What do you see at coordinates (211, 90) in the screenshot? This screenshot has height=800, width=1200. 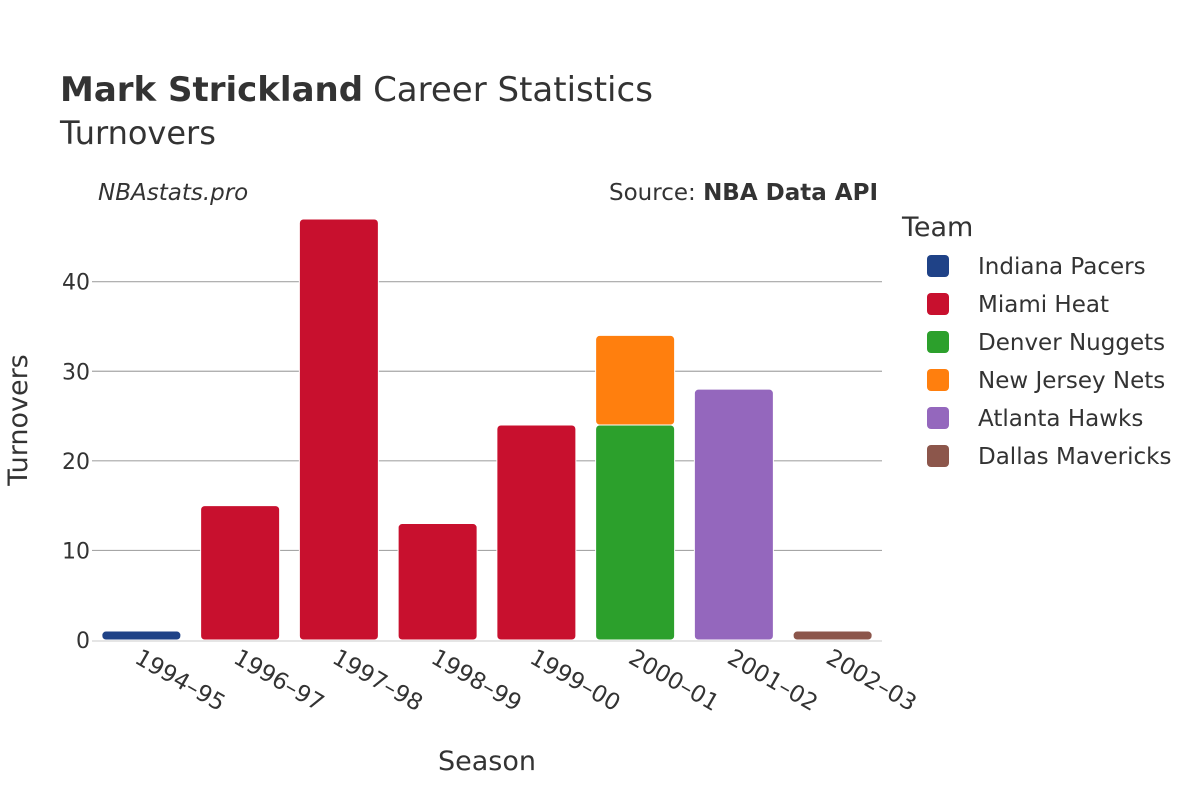 I see `title-player-name: Mark Strickland` at bounding box center [211, 90].